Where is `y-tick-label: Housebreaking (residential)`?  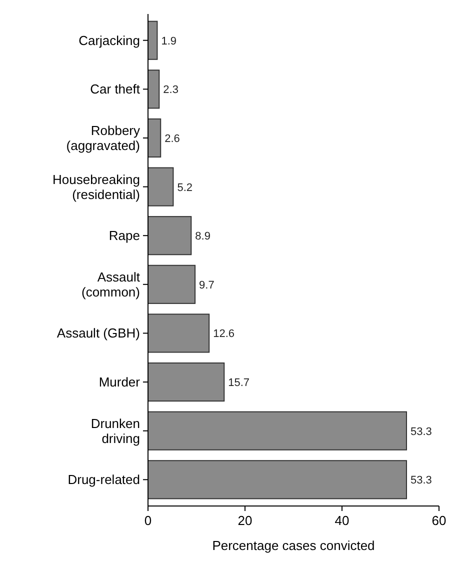 y-tick-label: Housebreaking (residential) is located at coordinates (96, 187).